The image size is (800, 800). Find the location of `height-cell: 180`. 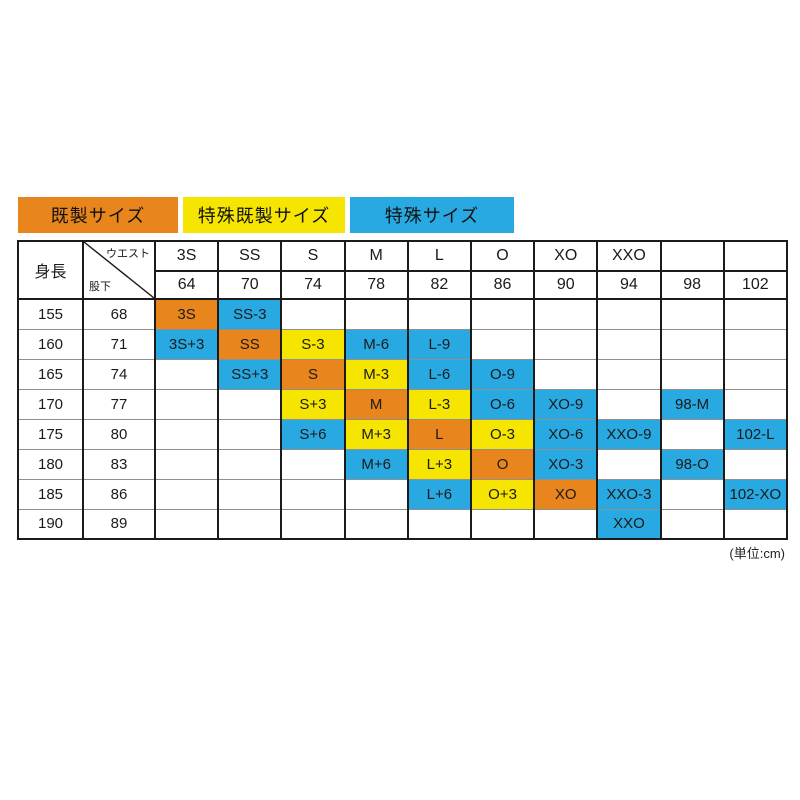

height-cell: 180 is located at coordinates (50, 464).